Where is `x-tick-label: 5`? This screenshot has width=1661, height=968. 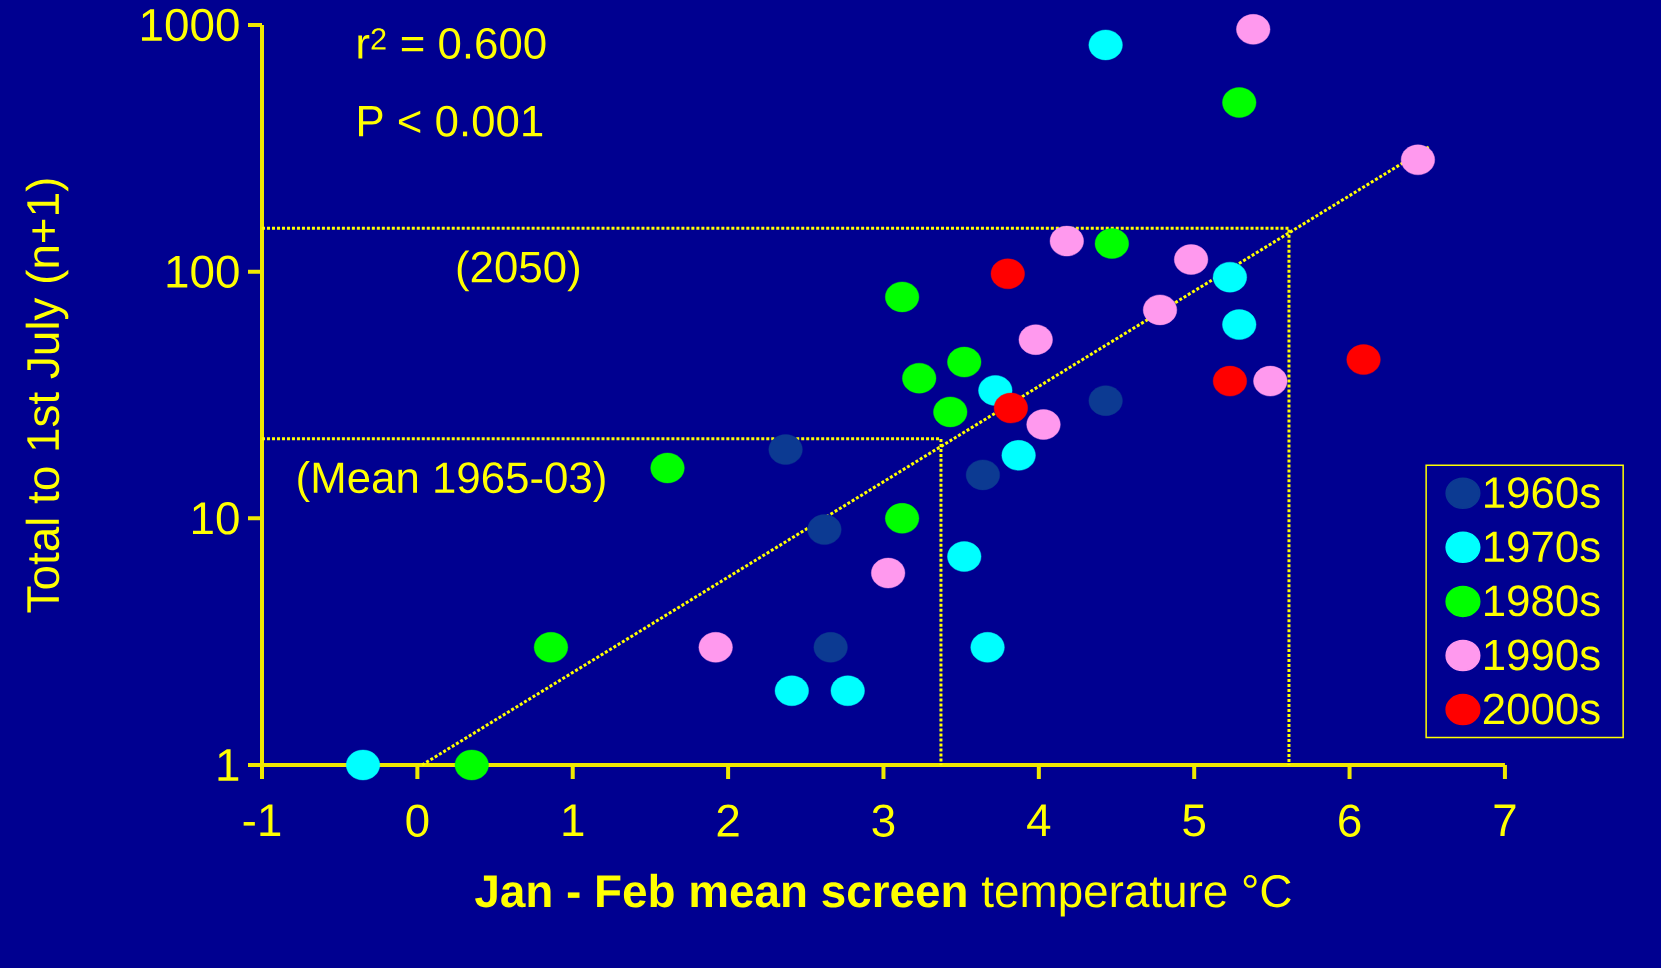
x-tick-label: 5 is located at coordinates (1194, 820).